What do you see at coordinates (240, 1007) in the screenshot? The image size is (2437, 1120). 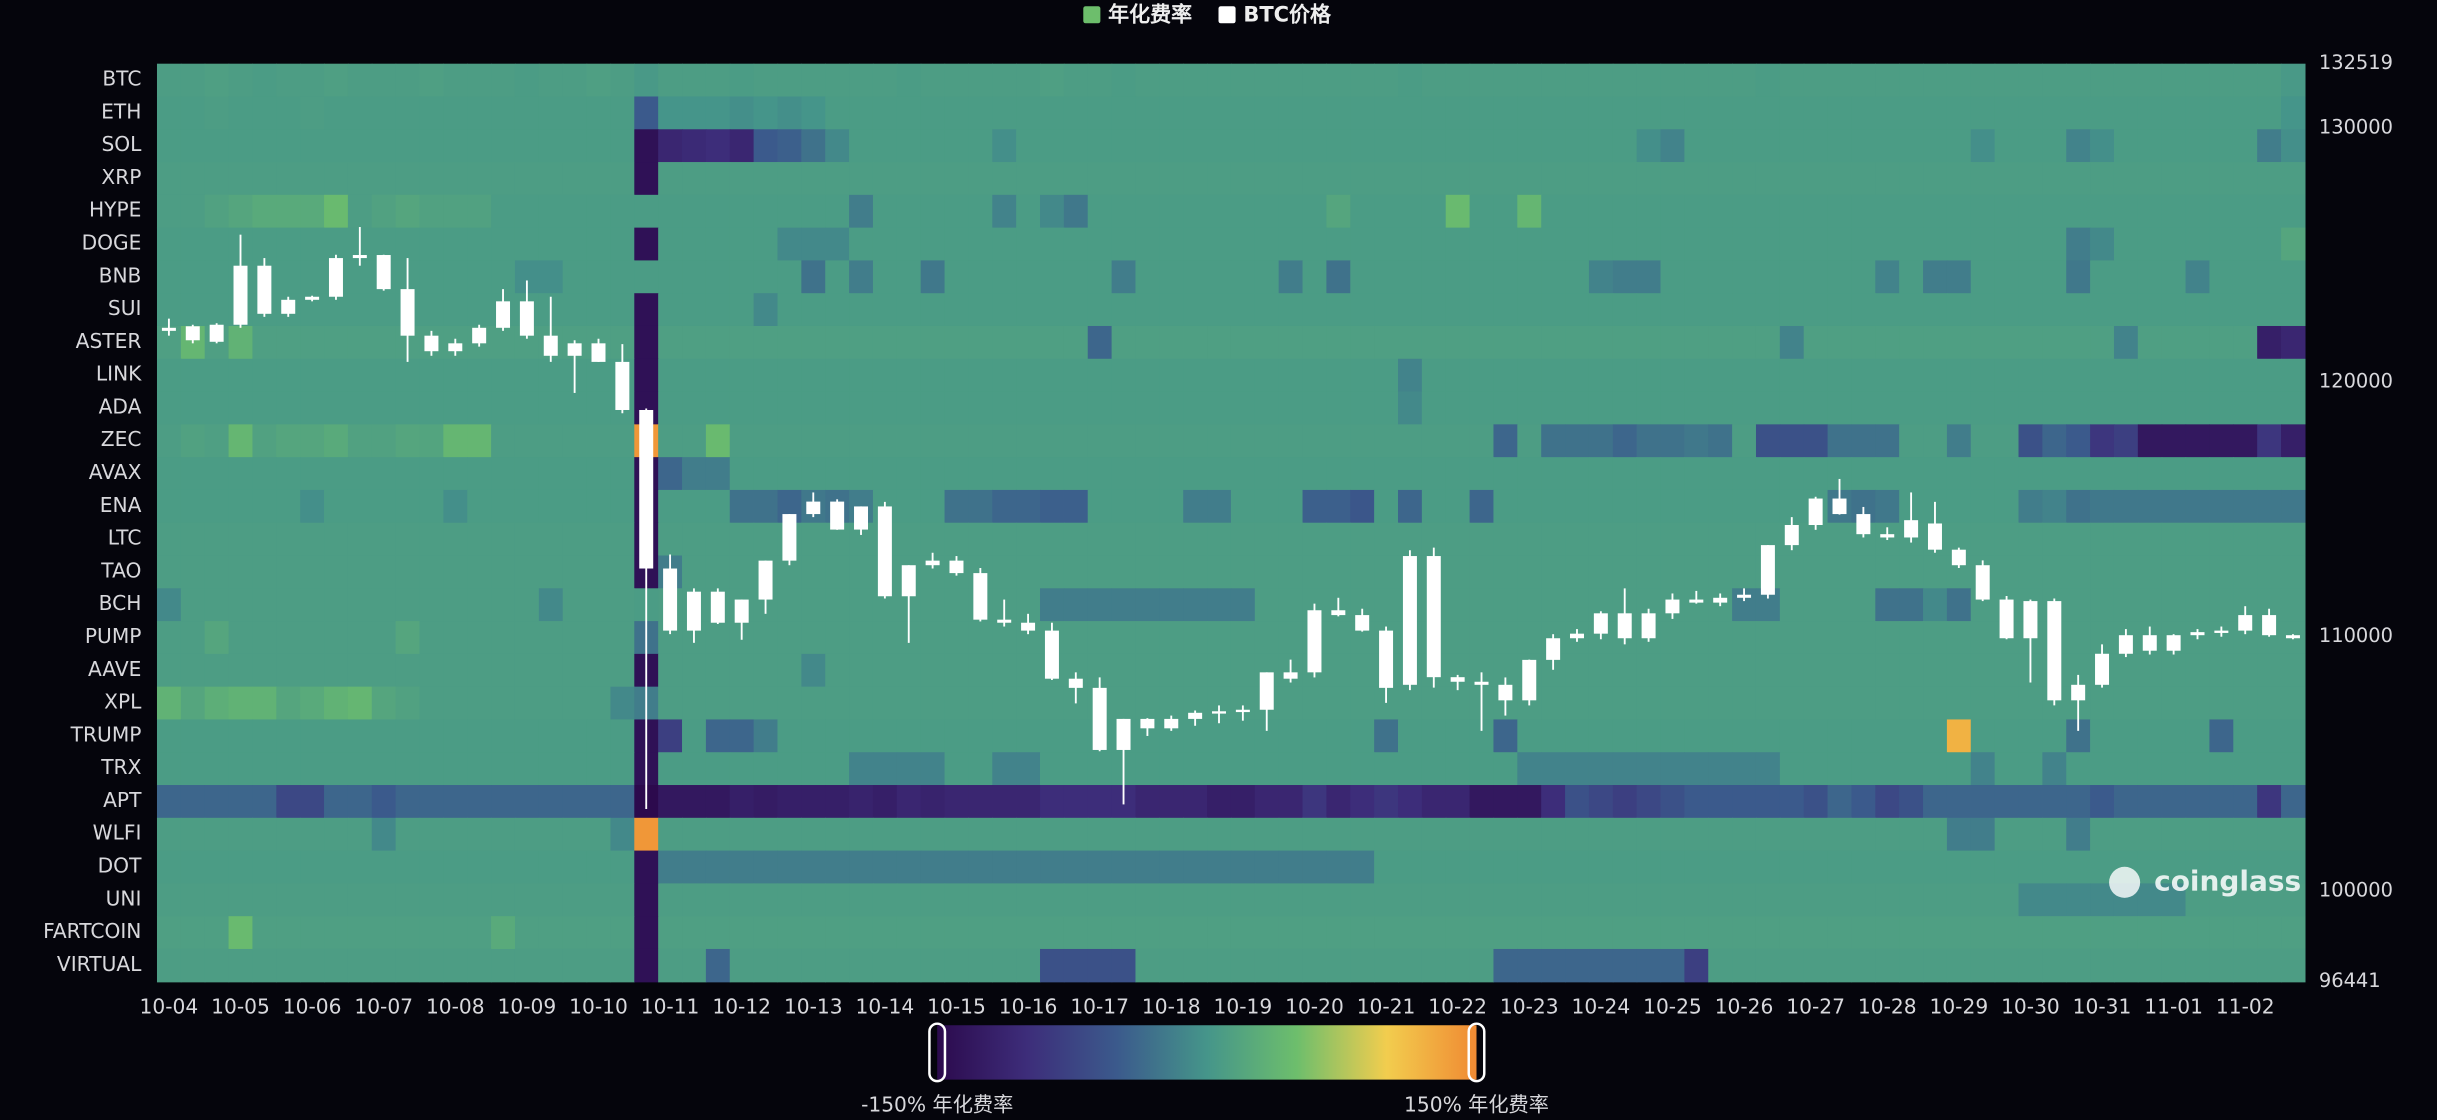 I see `x-tick-label: 10-05` at bounding box center [240, 1007].